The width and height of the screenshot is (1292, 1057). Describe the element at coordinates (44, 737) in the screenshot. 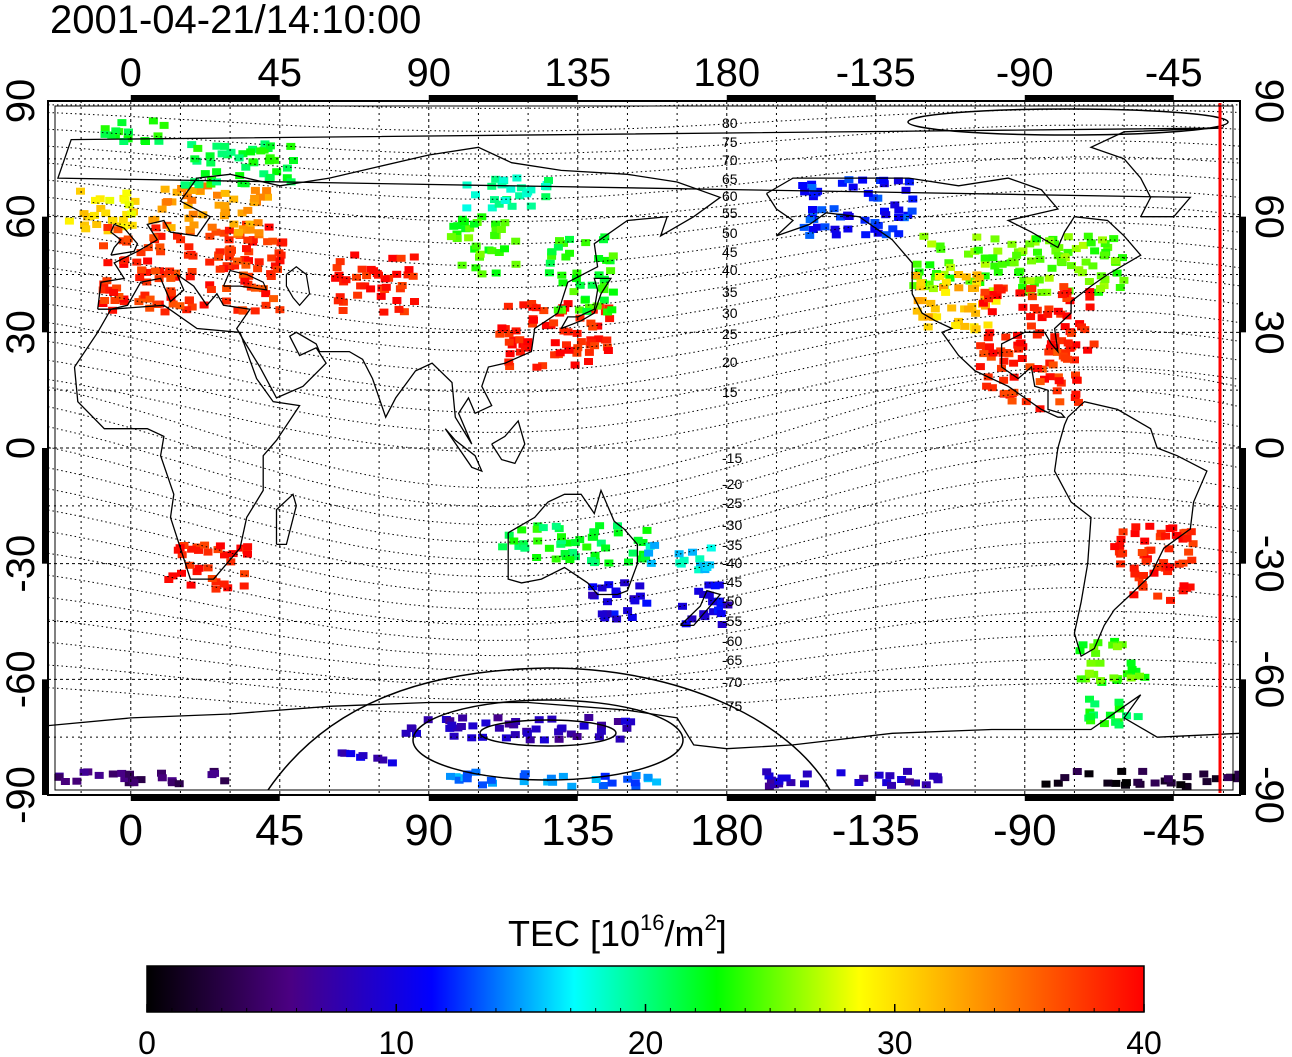

I see `frame-bar` at that location.